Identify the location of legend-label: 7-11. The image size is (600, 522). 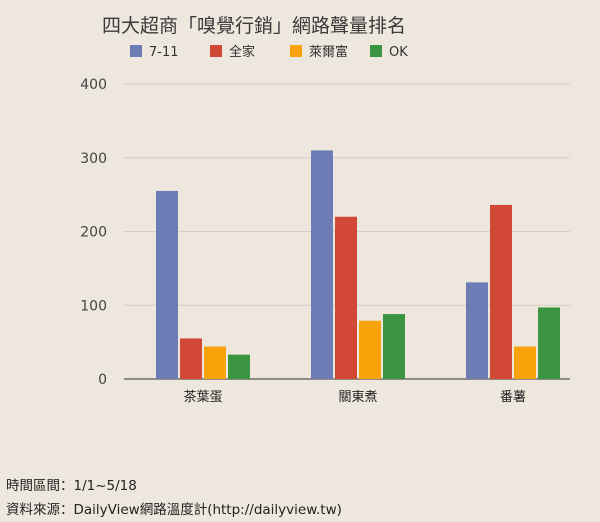
(164, 52).